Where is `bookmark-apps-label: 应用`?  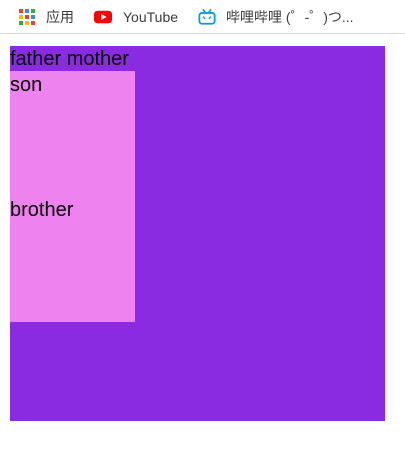 bookmark-apps-label: 应用 is located at coordinates (60, 16).